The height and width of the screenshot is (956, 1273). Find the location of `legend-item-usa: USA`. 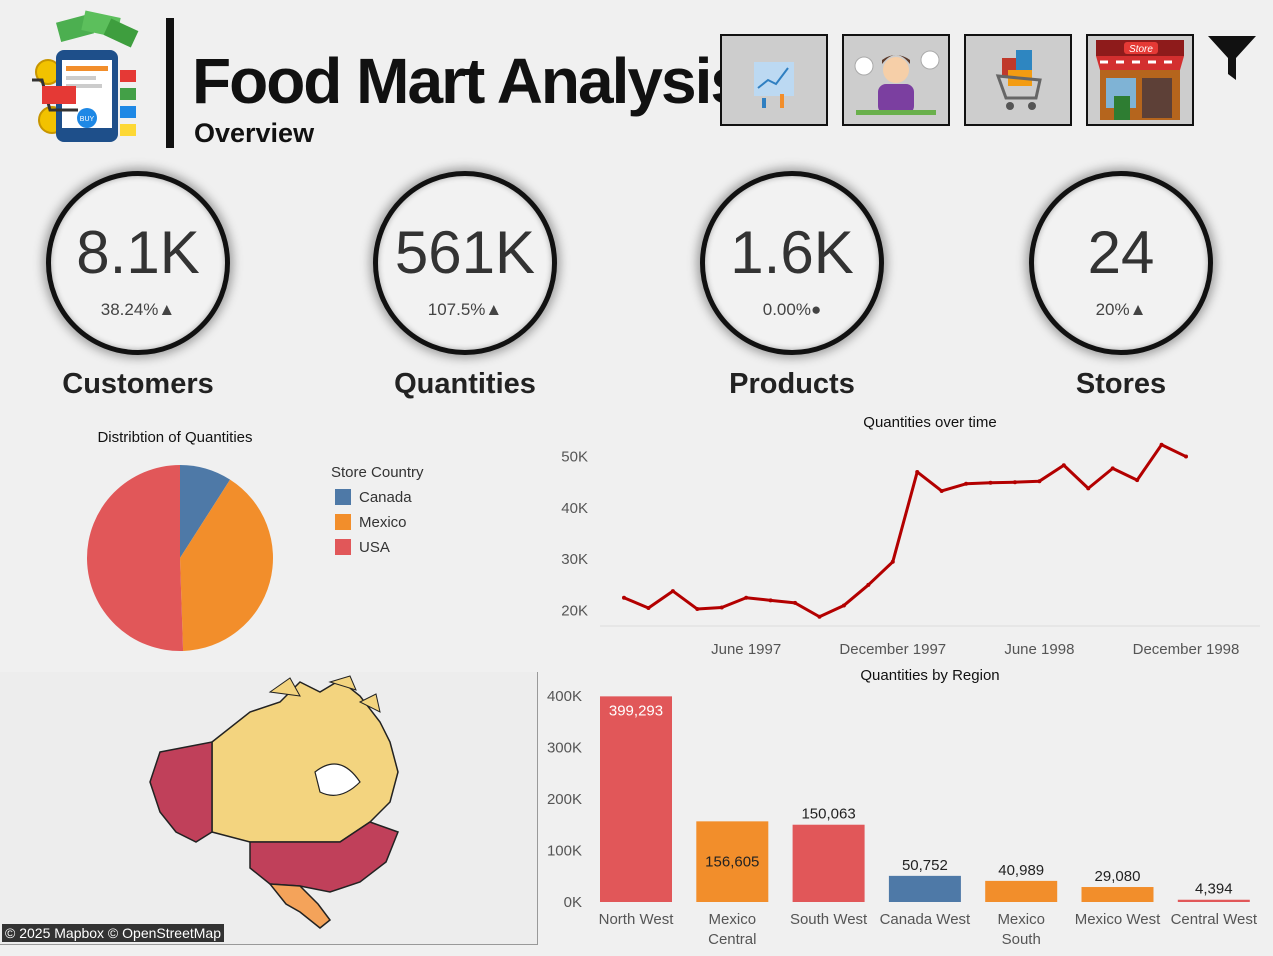

legend-item-usa: USA is located at coordinates (374, 547).